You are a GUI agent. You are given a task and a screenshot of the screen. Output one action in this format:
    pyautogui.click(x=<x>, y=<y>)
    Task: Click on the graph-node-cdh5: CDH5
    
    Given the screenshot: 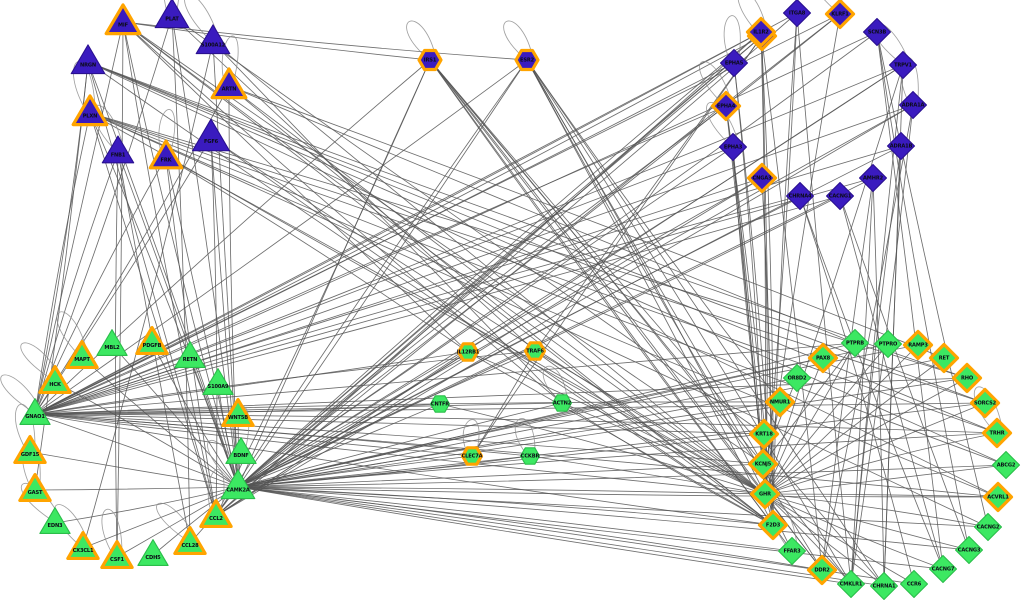 What is the action you would take?
    pyautogui.click(x=153, y=552)
    